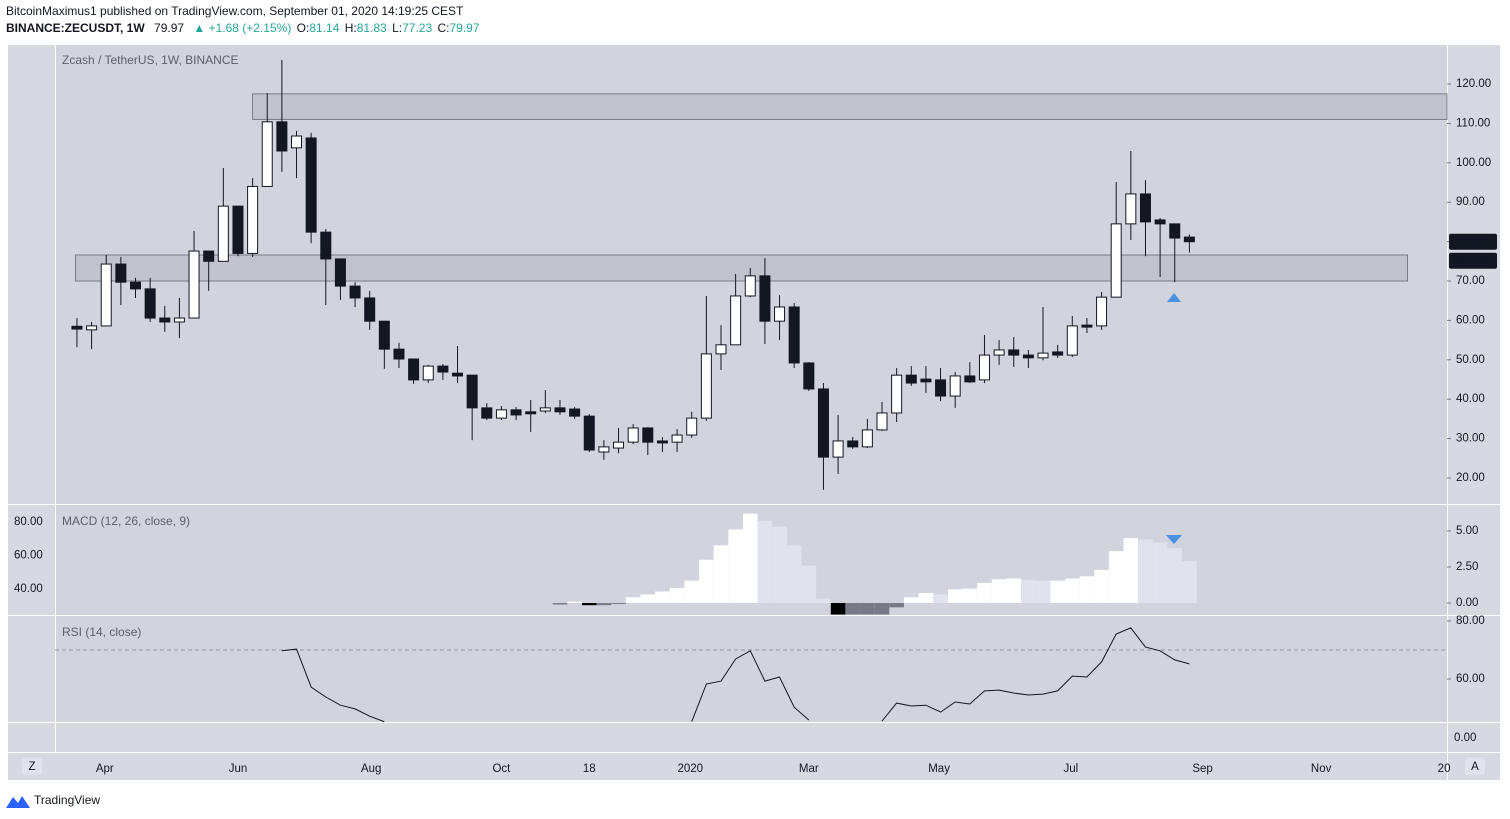 This screenshot has width=1510, height=819. I want to click on y-tick-label: 20.00, so click(1470, 478).